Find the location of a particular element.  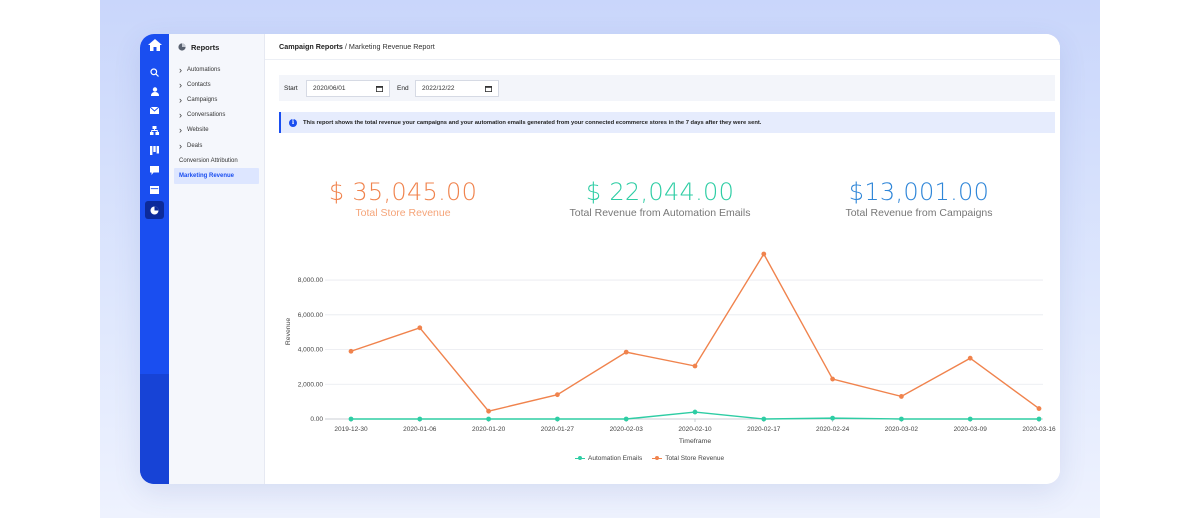

x-axis-title: Timeframe is located at coordinates (695, 441).